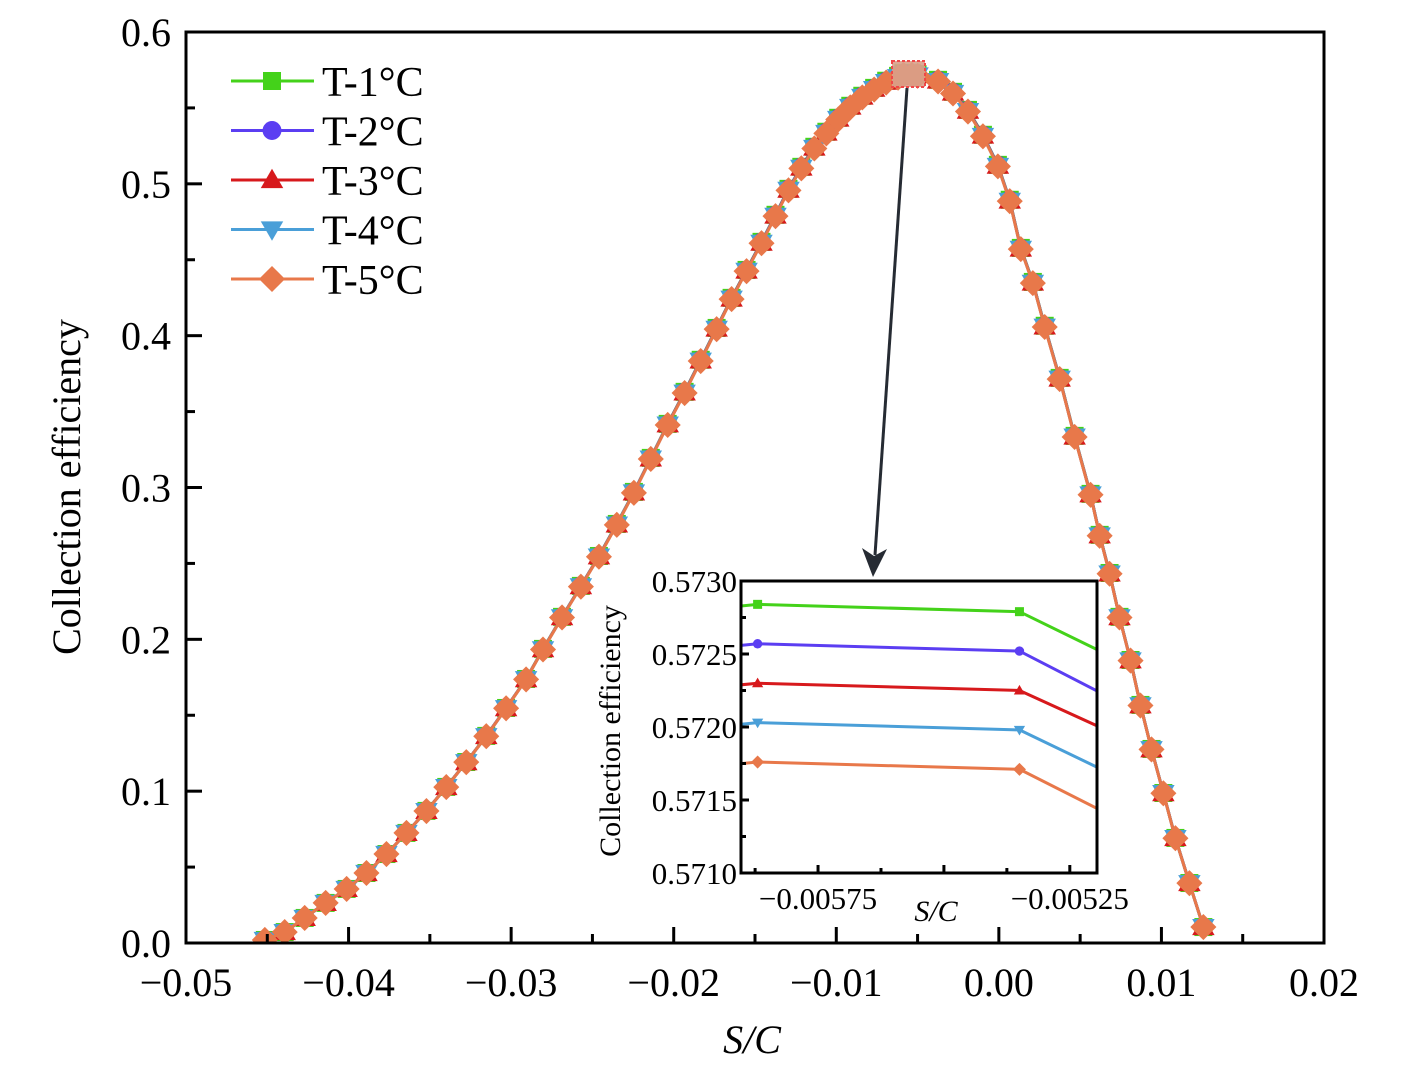 The width and height of the screenshot is (1419, 1068). I want to click on zoom-annotation, so click(894, 318).